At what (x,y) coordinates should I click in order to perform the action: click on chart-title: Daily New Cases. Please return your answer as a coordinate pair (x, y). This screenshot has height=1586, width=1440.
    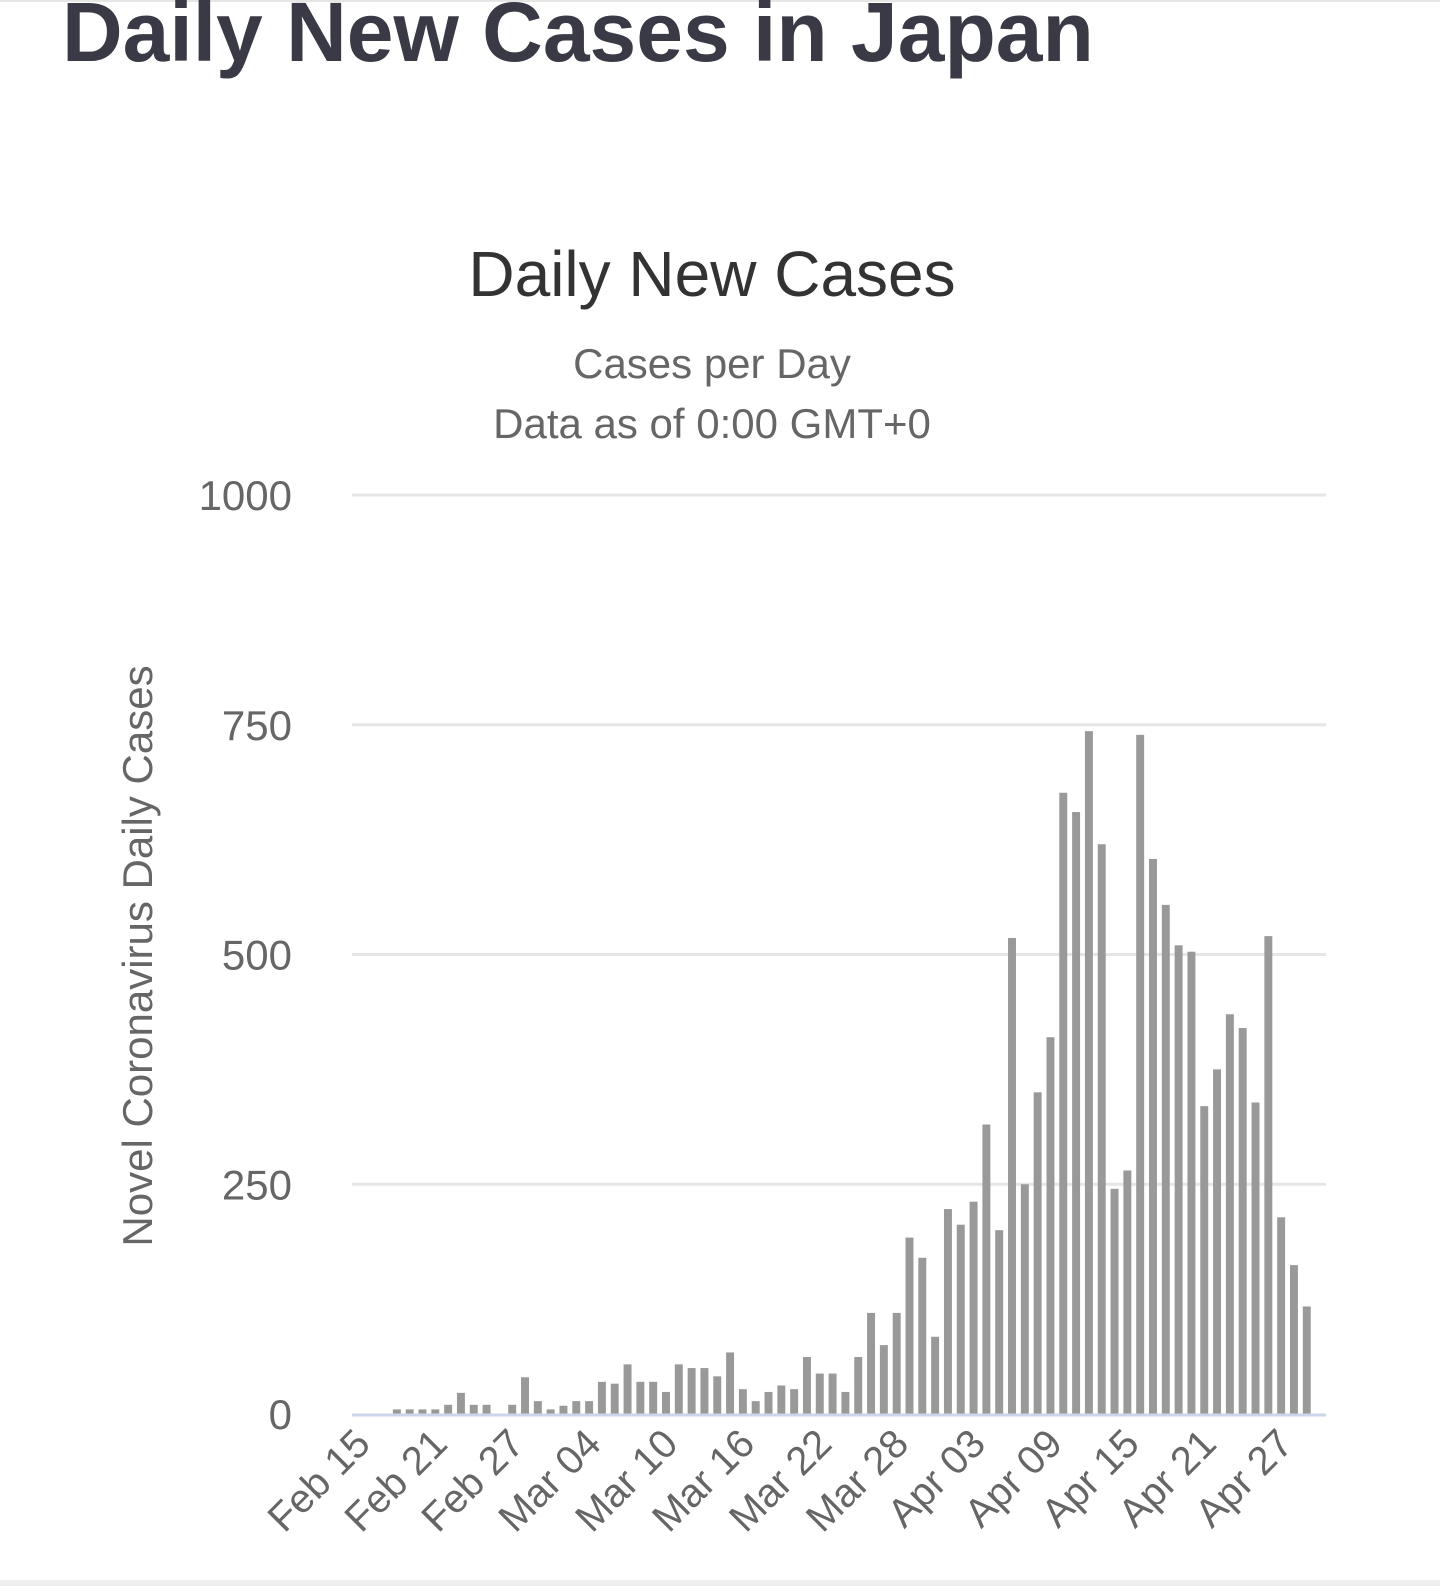
    Looking at the image, I should click on (711, 274).